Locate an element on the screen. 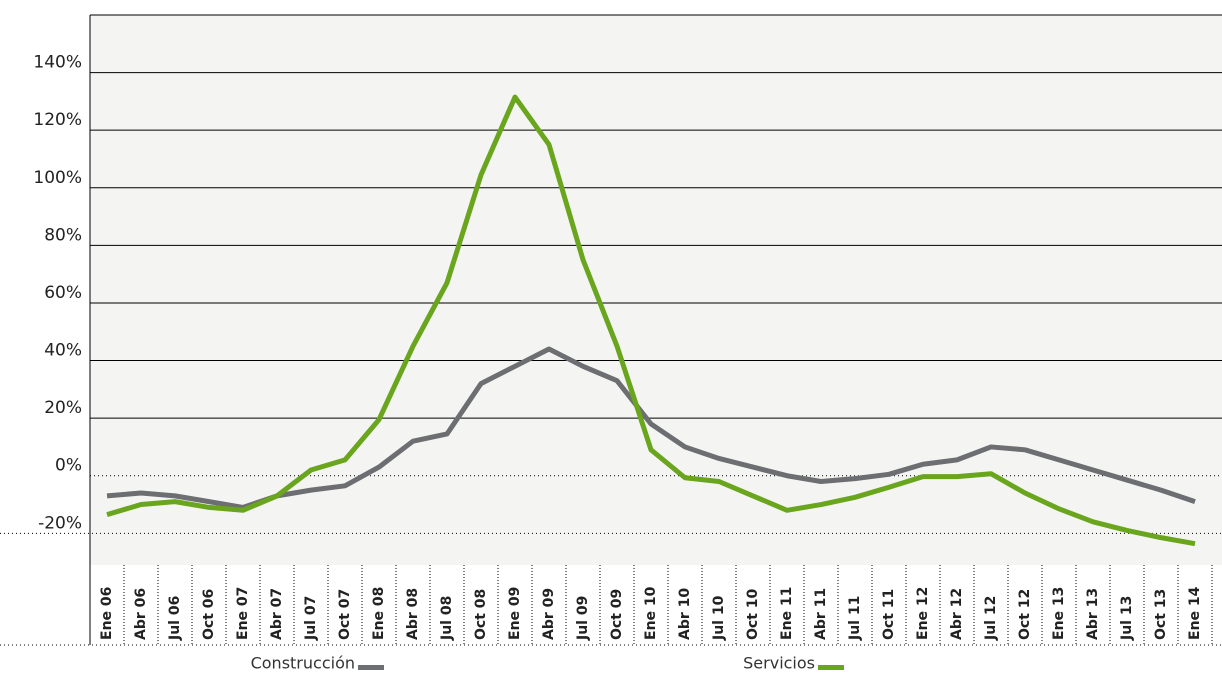 Image resolution: width=1222 pixels, height=679 pixels. x-tick-label: Jul 10 is located at coordinates (719, 618).